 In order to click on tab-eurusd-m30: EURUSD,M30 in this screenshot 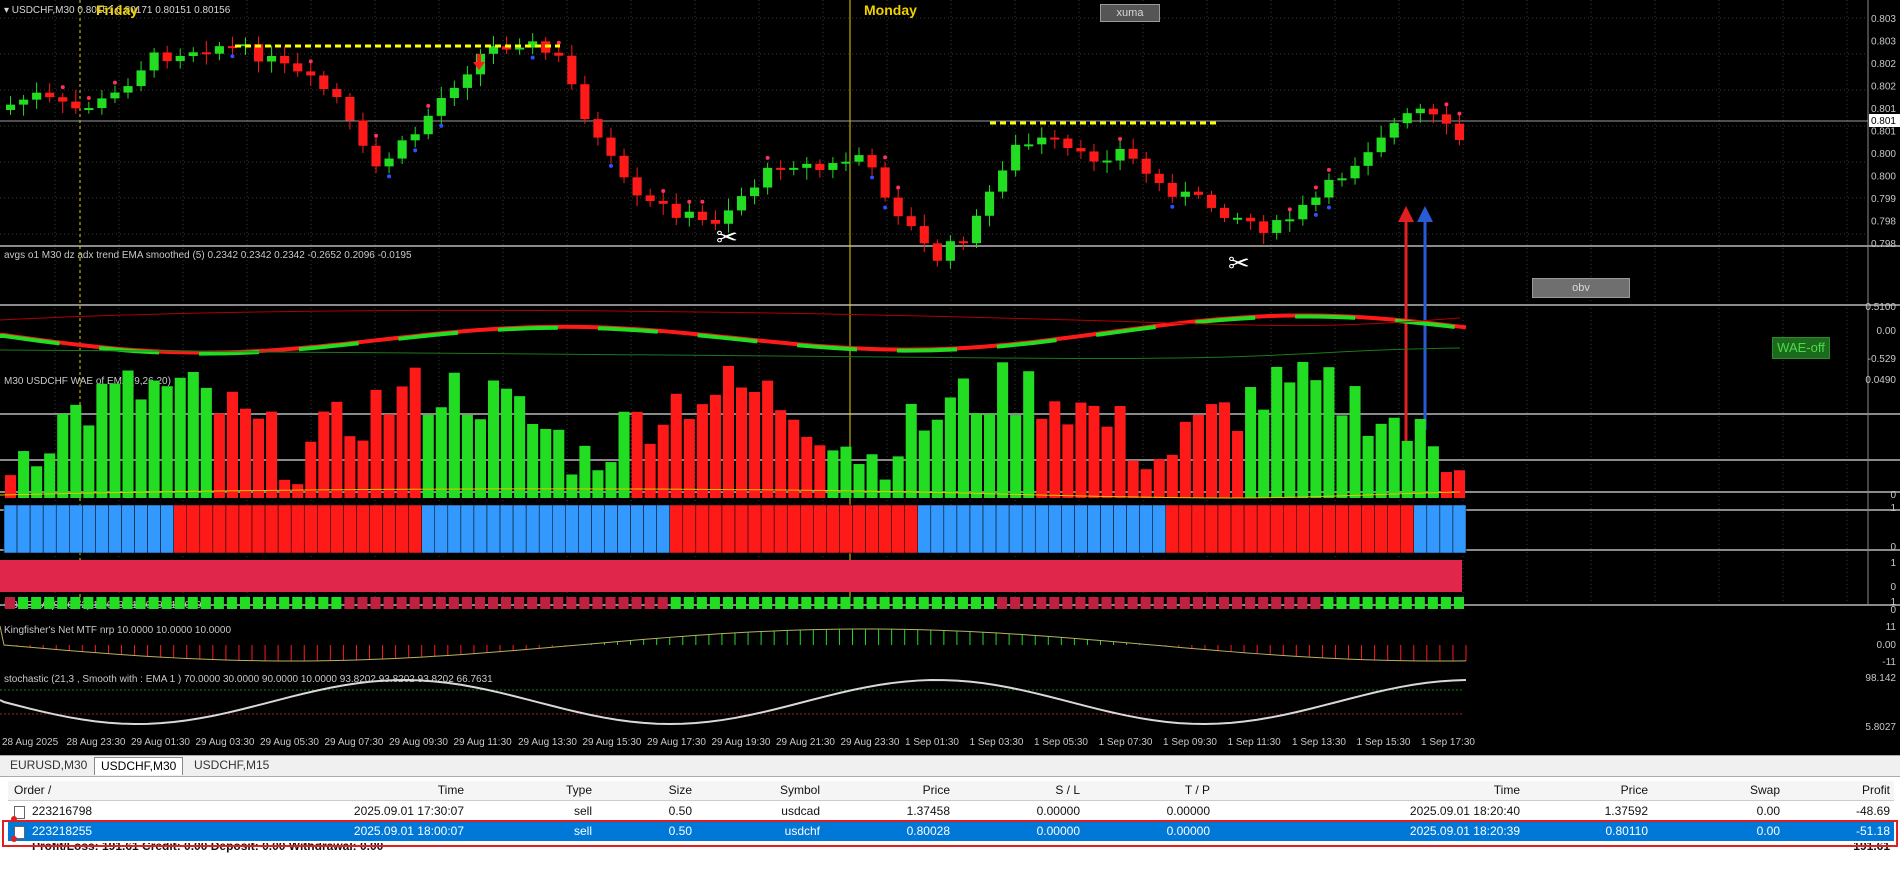, I will do `click(49, 765)`.